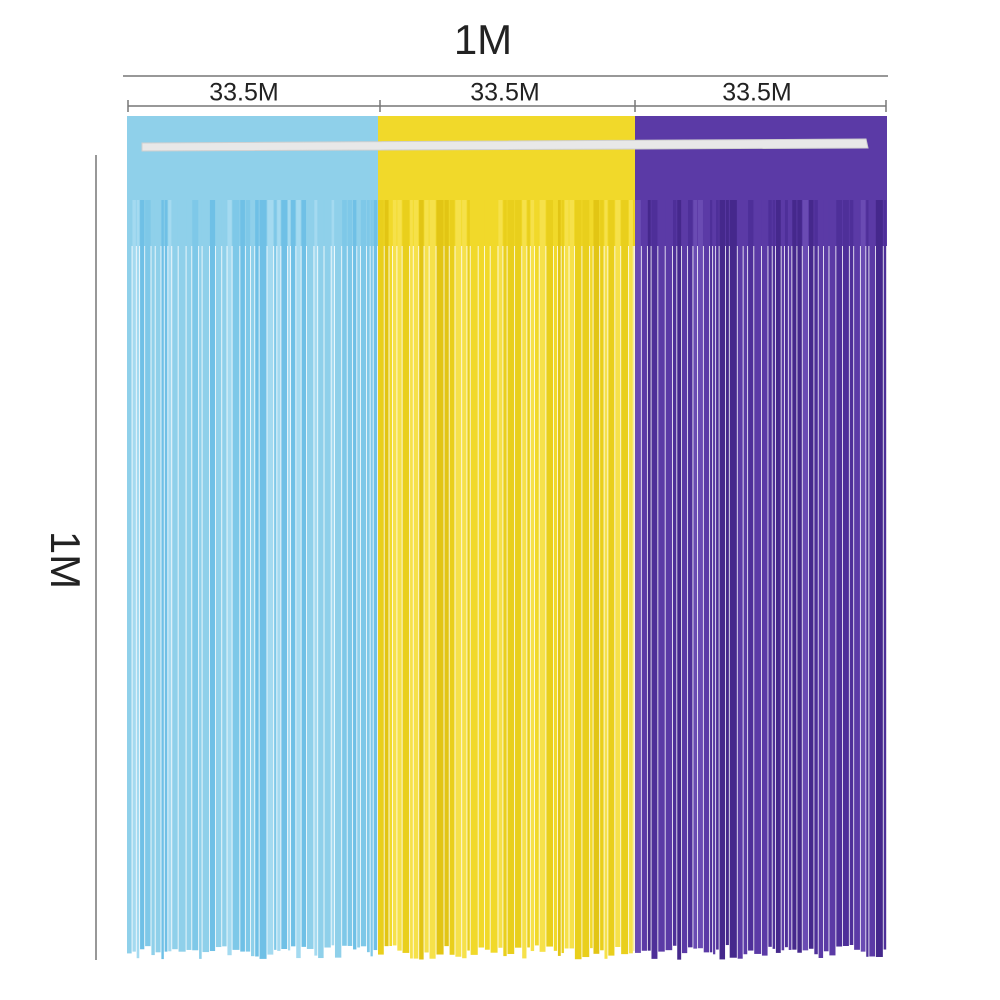  Describe the element at coordinates (483, 39) in the screenshot. I see `width-label: 1M` at that location.